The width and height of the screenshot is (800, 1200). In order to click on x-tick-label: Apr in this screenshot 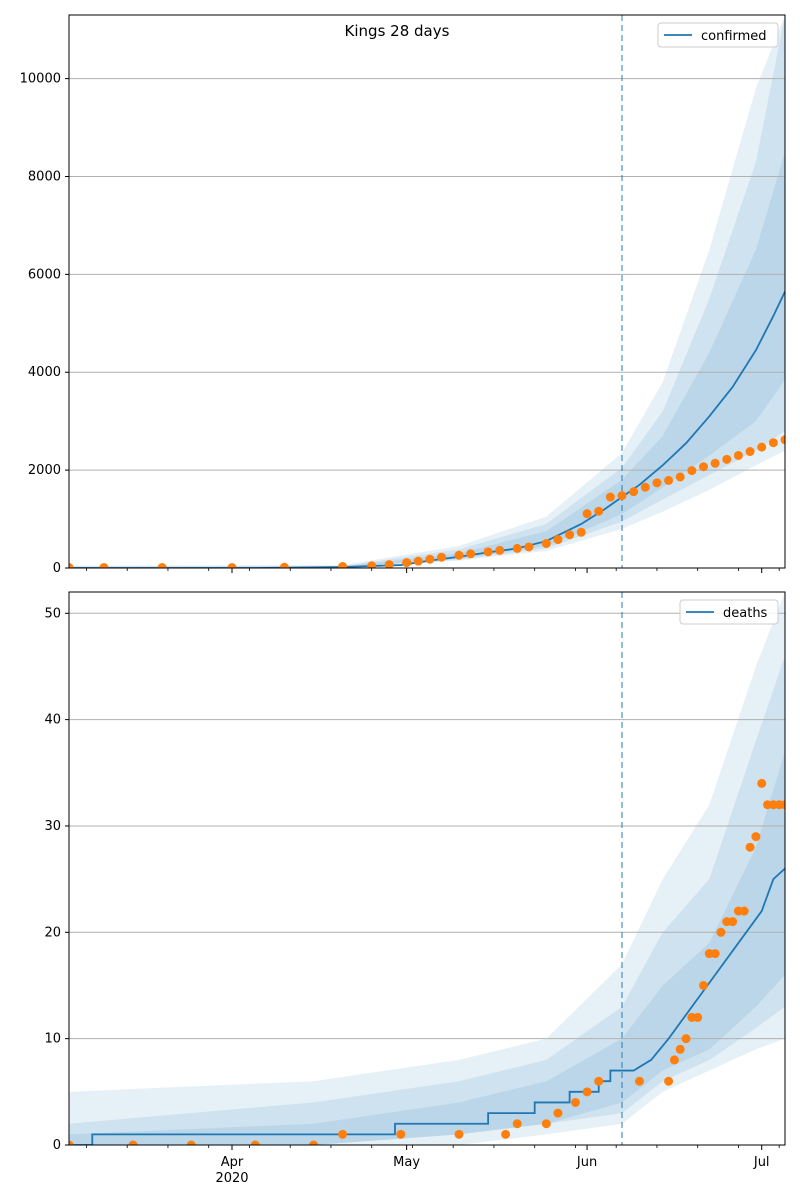, I will do `click(232, 1162)`.